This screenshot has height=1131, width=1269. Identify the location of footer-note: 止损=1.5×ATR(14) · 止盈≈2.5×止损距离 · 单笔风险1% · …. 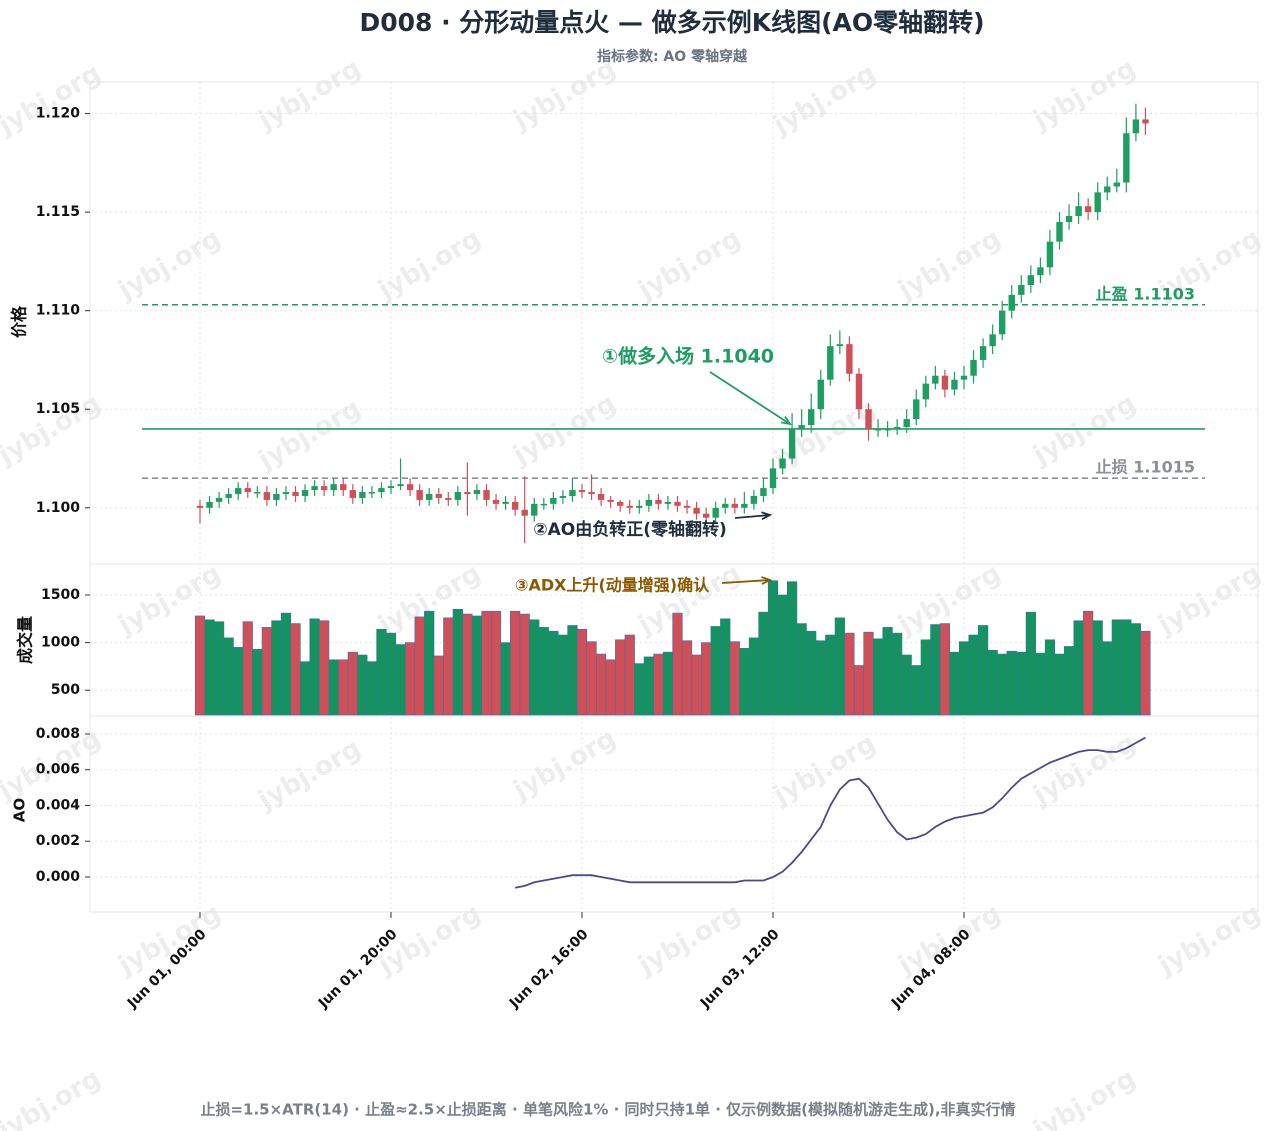
(607, 1110).